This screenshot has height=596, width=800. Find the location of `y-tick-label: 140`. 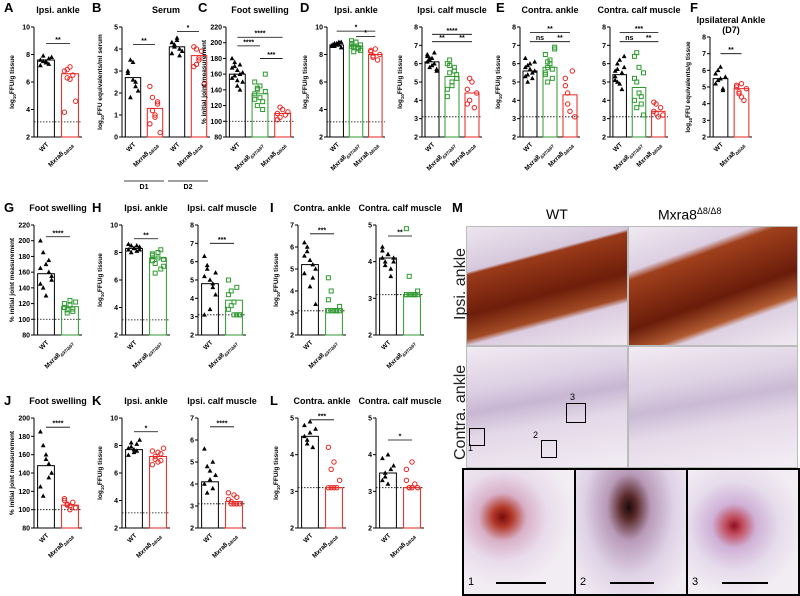

y-tick-label: 140 is located at coordinates (216, 90).